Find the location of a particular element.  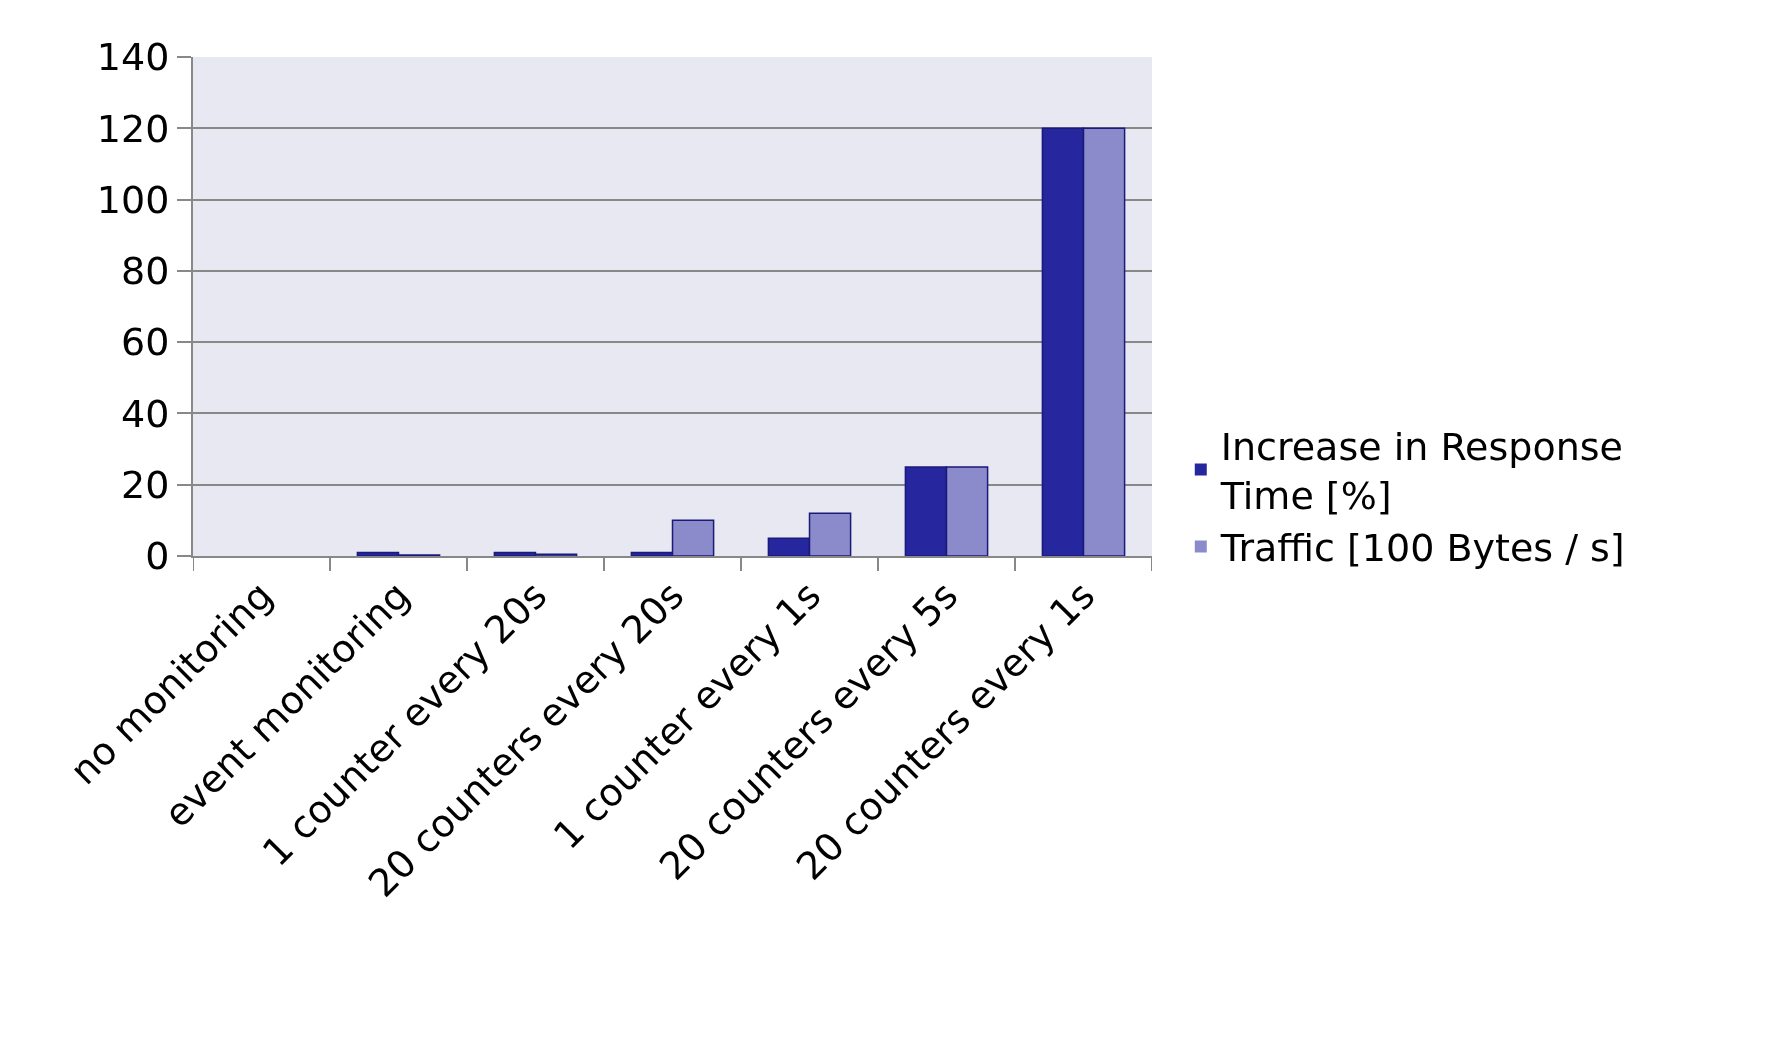

y-tick-label: 0 is located at coordinates (157, 556).